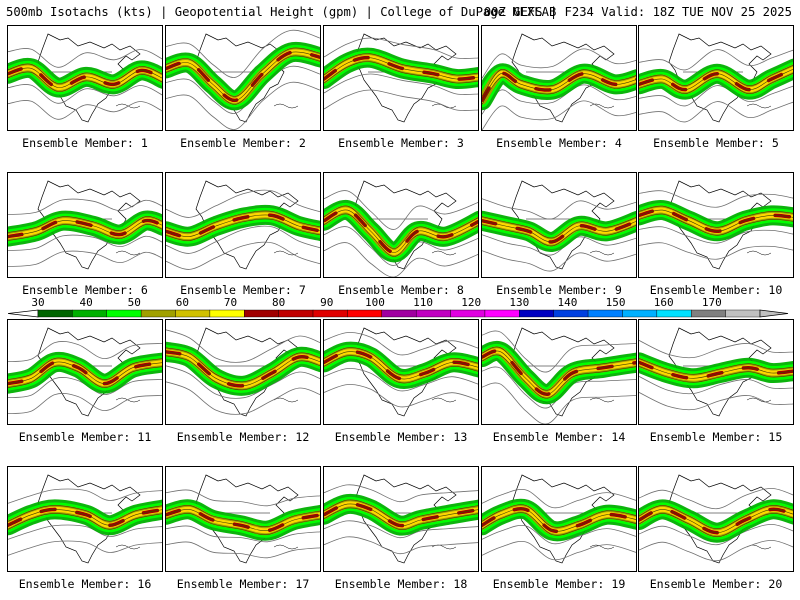  Describe the element at coordinates (85, 143) in the screenshot. I see `ensemble-member-label: Ensemble Member: 1` at that location.